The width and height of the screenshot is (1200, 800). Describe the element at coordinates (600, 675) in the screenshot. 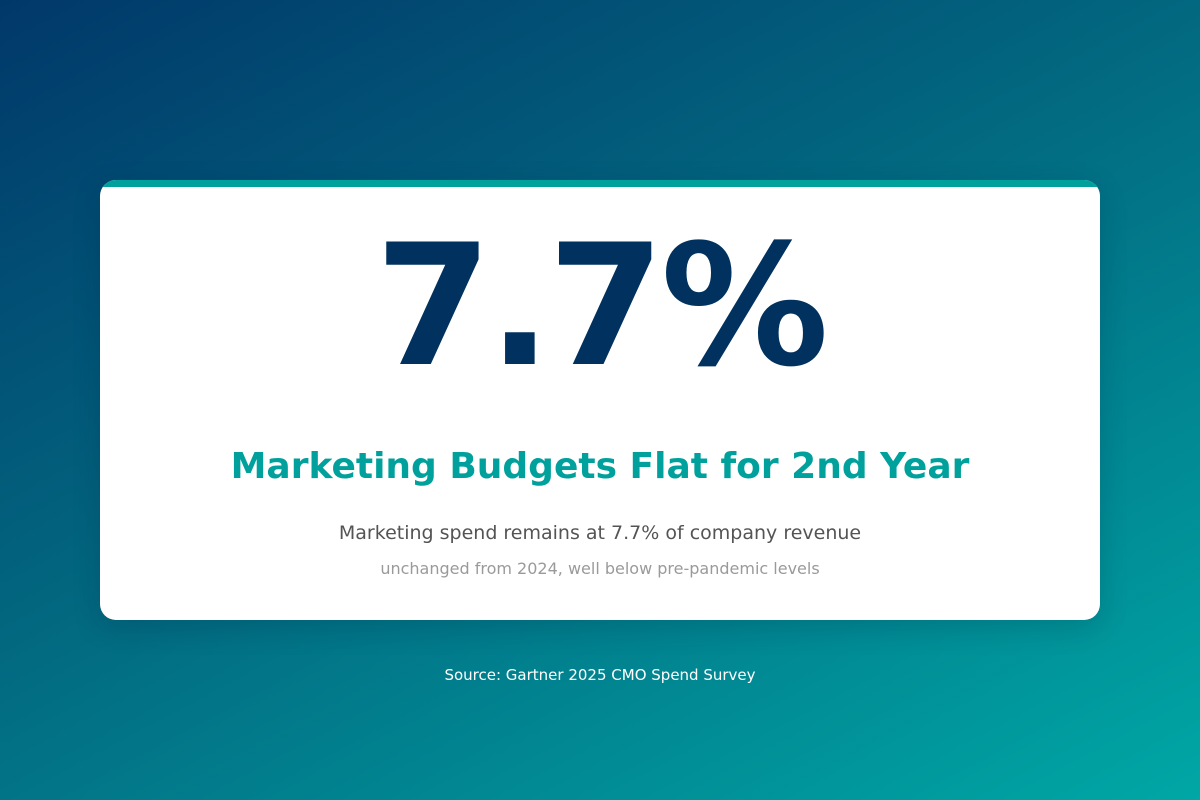

I see `source-caption: Source: Gartner 2025 CMO Spend Survey` at that location.